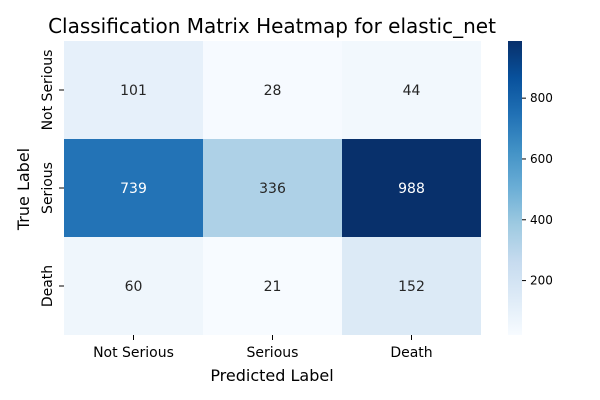 The width and height of the screenshot is (600, 400). What do you see at coordinates (273, 353) in the screenshot?
I see `x-tick-label: Serious` at bounding box center [273, 353].